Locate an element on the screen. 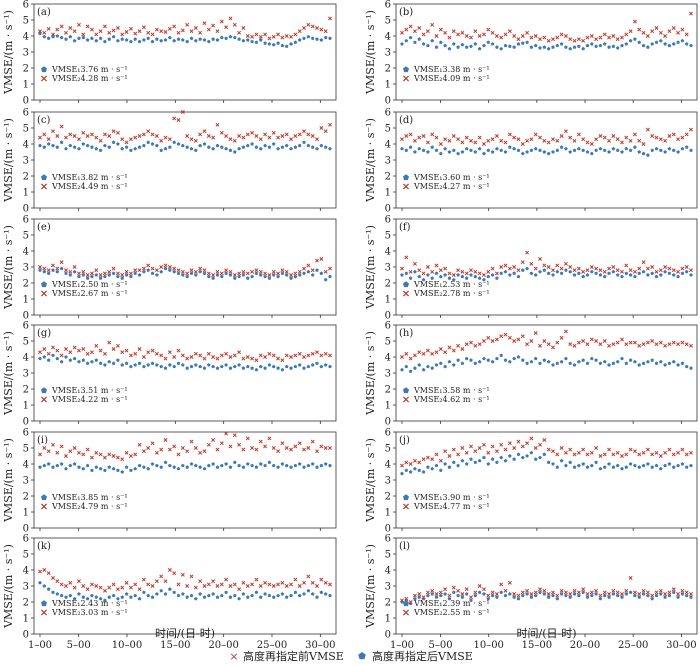  y-tick-label: 5 is located at coordinates (388, 129).